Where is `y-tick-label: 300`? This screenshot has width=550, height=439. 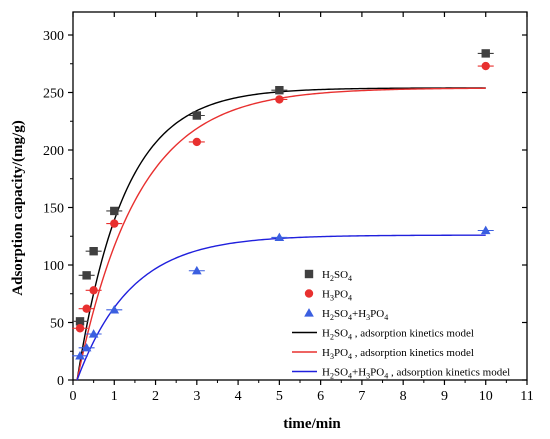
y-tick-label: 300 is located at coordinates (53, 36).